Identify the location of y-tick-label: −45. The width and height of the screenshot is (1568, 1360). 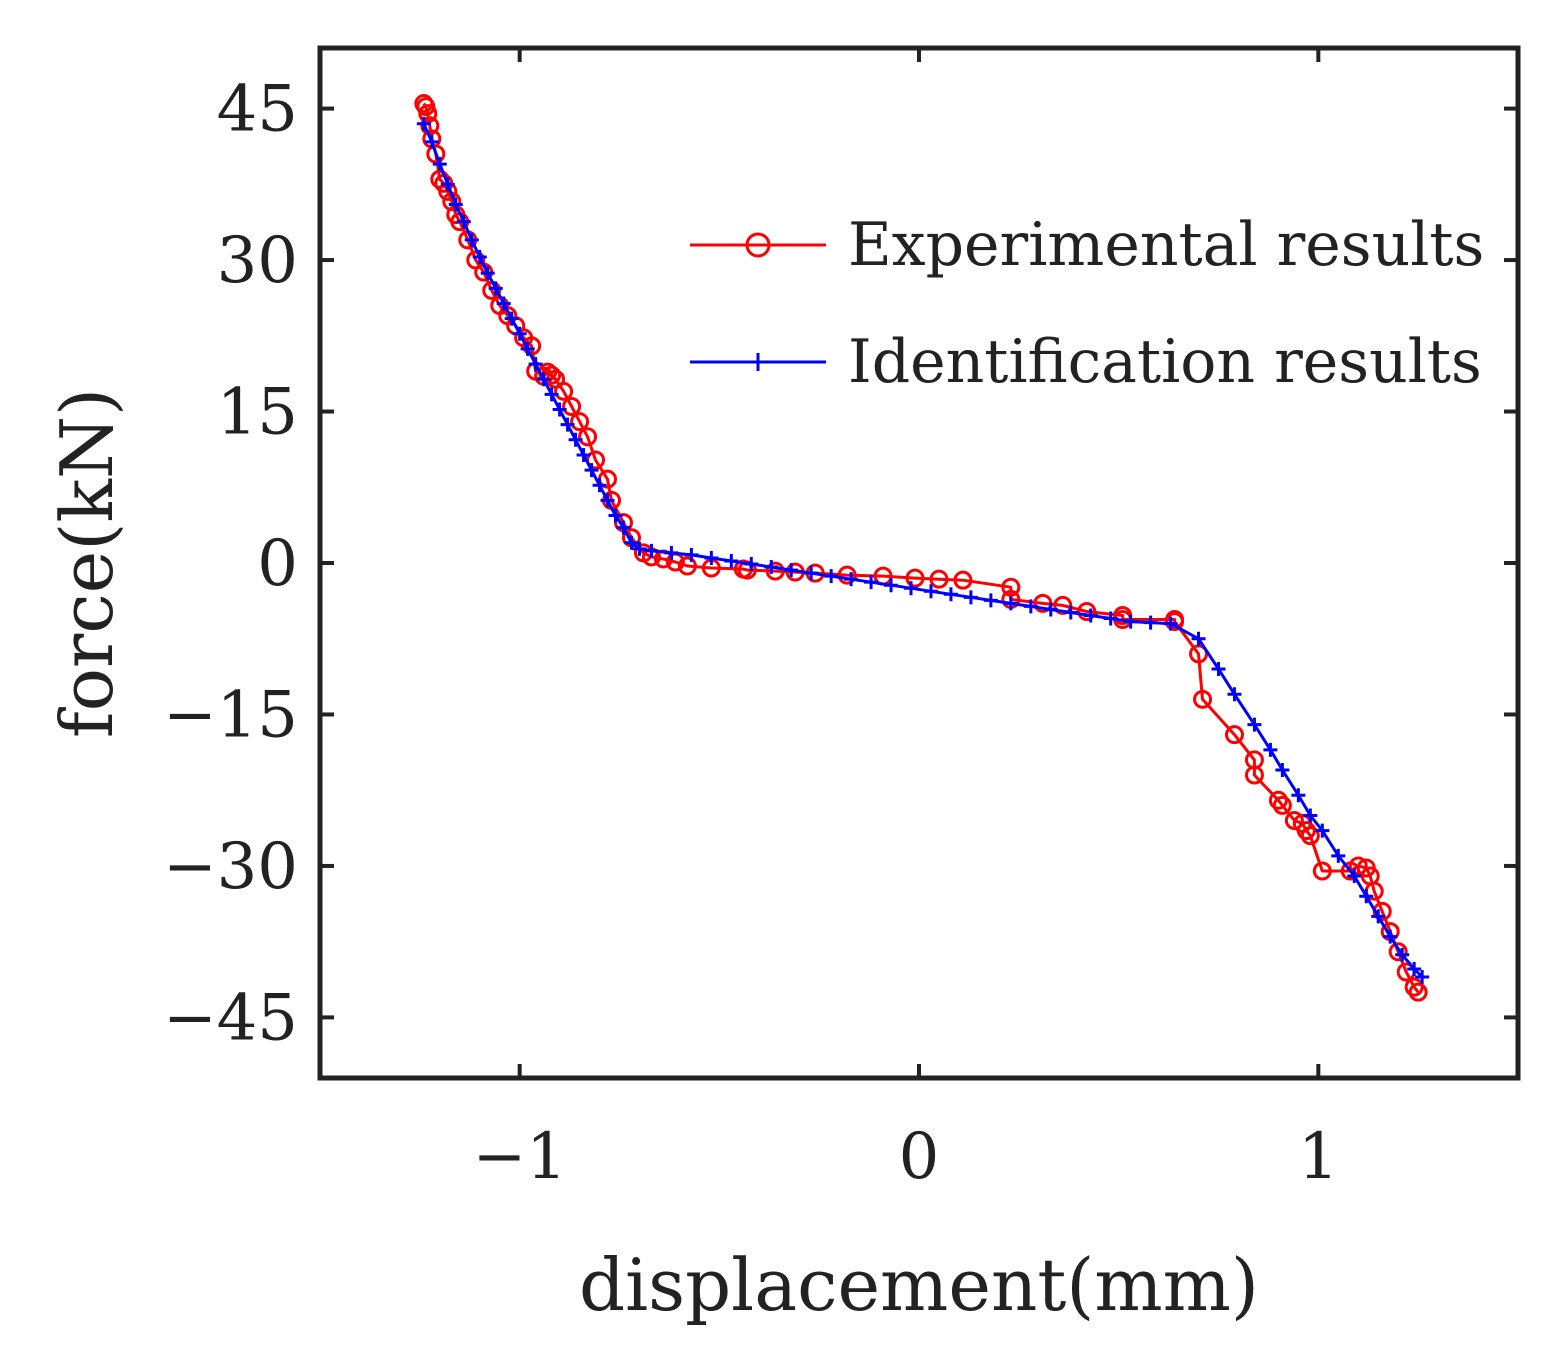
(230, 1018).